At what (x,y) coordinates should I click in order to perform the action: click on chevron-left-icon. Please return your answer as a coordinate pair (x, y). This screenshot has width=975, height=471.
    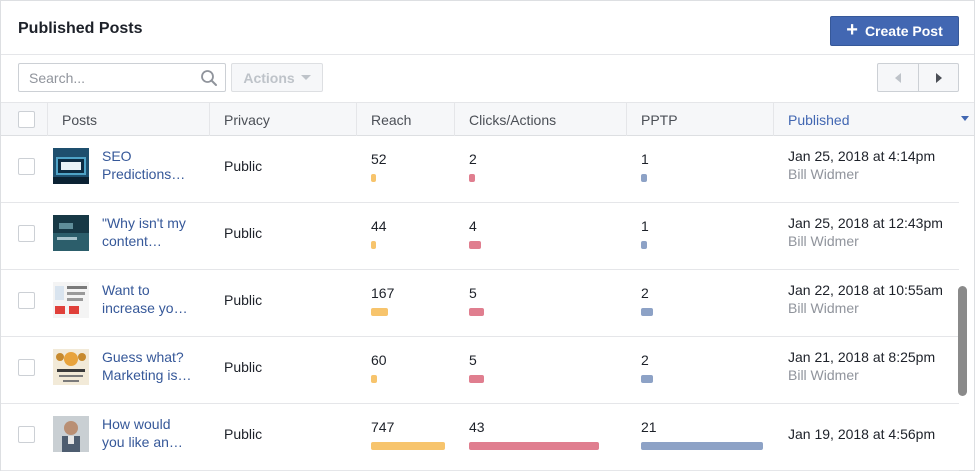
    Looking at the image, I should click on (898, 77).